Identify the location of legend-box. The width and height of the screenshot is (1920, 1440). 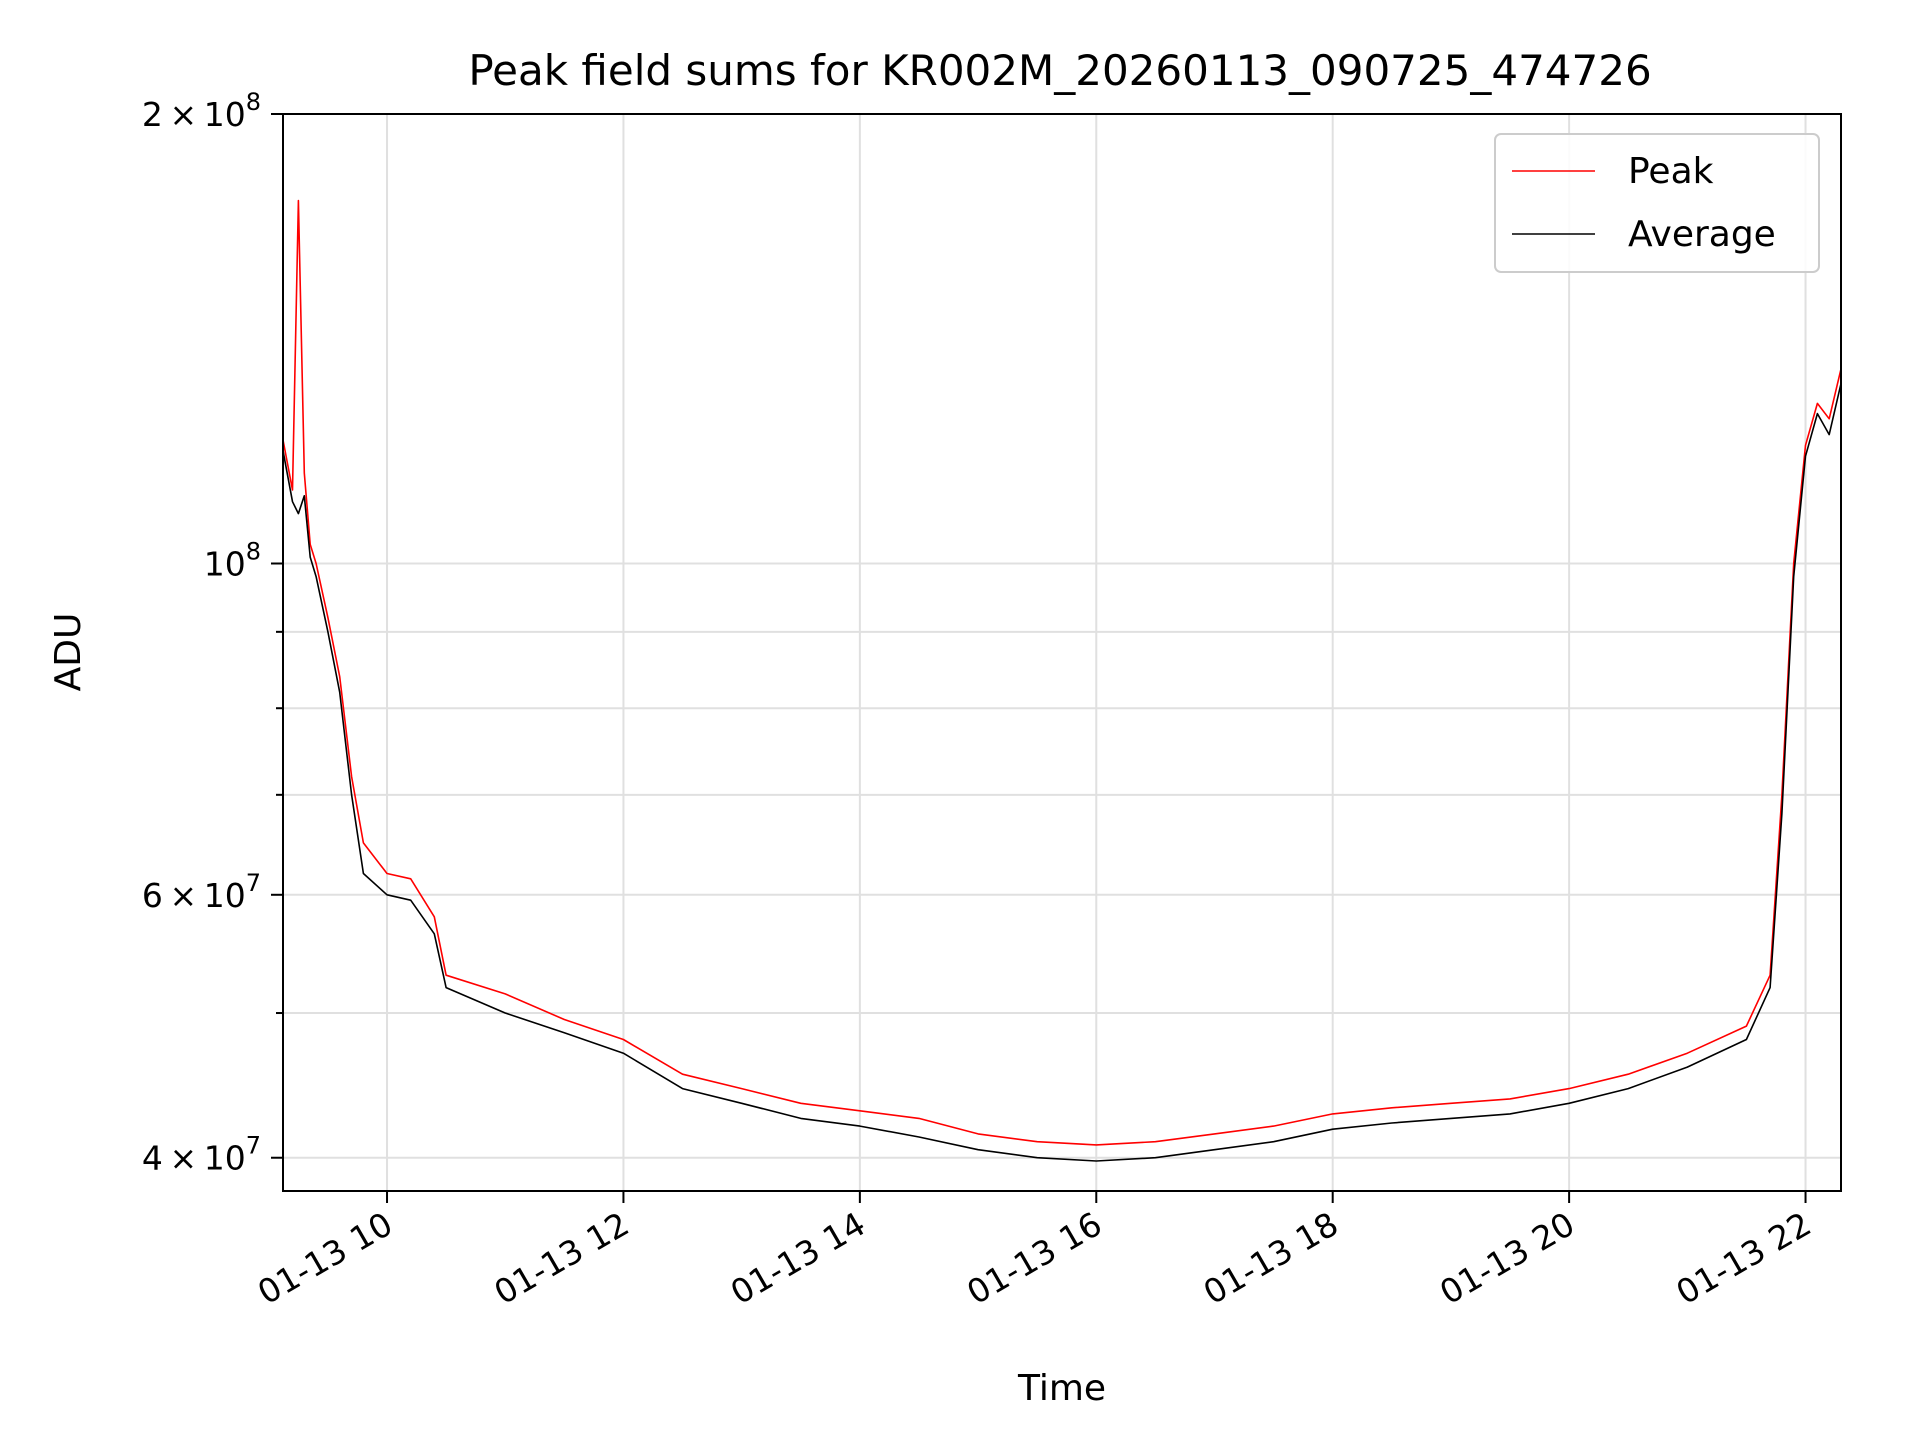
(1657, 203).